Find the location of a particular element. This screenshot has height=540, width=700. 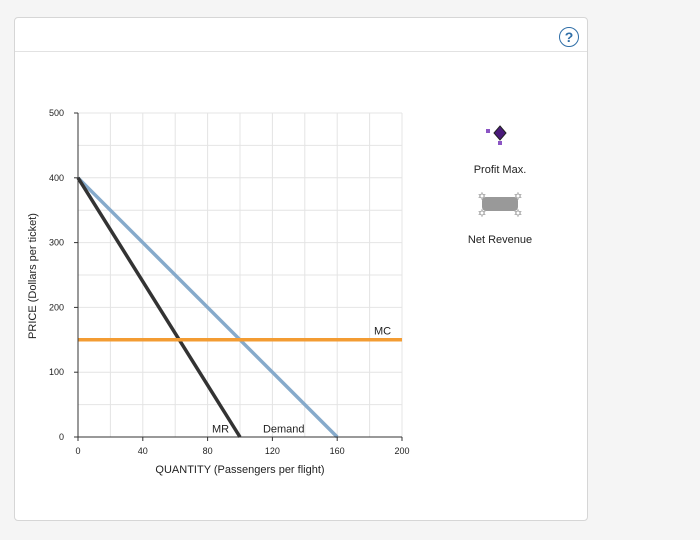

x-tick-label: 40 is located at coordinates (143, 451).